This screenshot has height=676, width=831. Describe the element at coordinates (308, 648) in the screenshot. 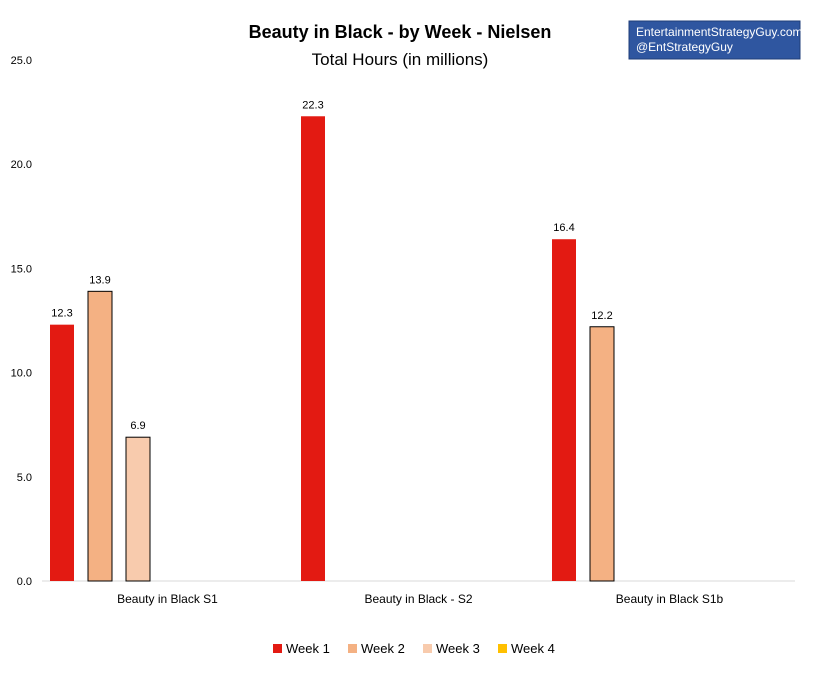

I see `legend-label: Week 1` at that location.